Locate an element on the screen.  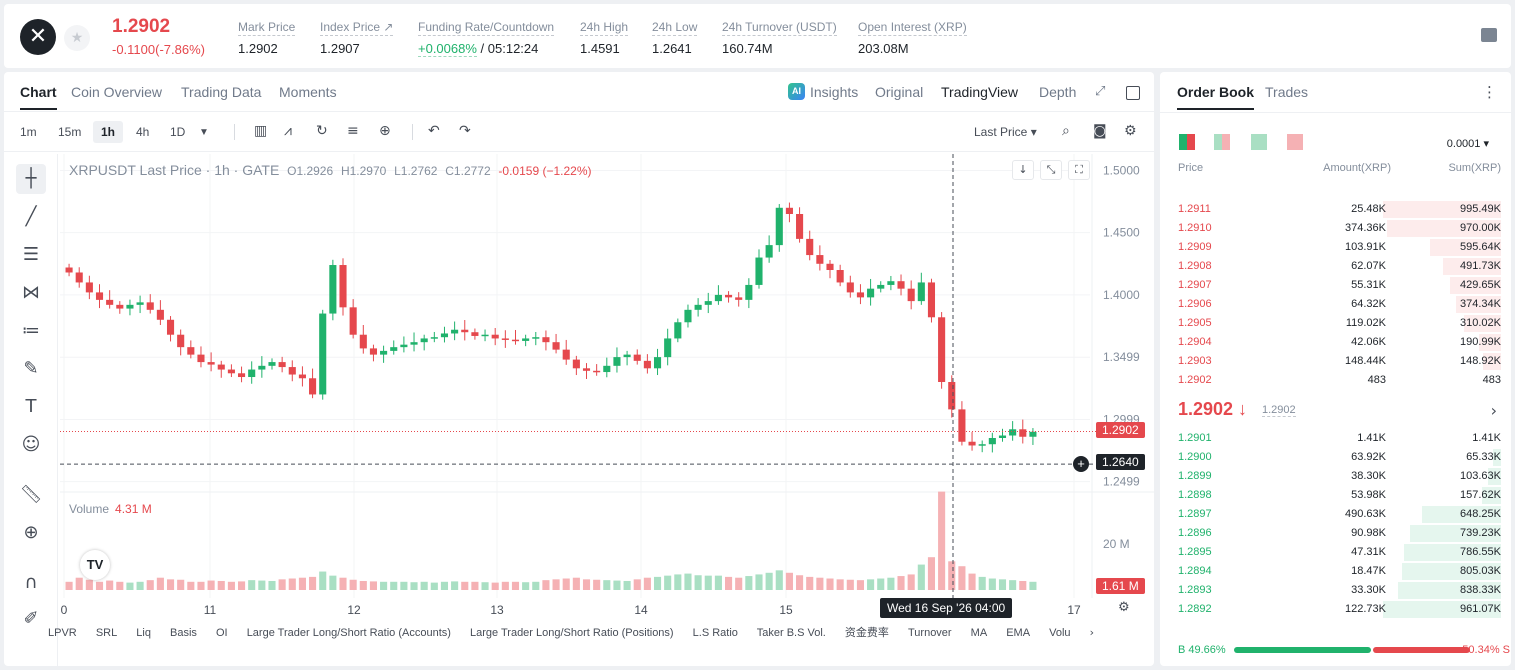
indicator-ls-accounts: Large Trader Long/Short Ratio (Accounts) is located at coordinates (348, 633).